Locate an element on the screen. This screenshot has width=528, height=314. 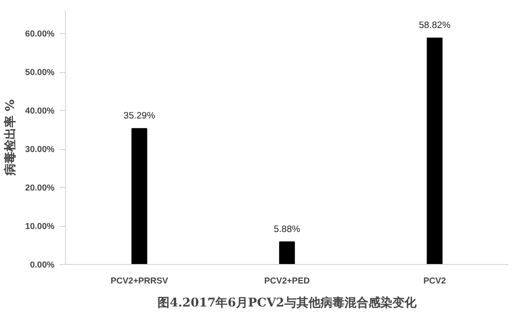
text: 图4.2017年6月PCV2与其他病毒混合感染变化 is located at coordinates (288, 303).